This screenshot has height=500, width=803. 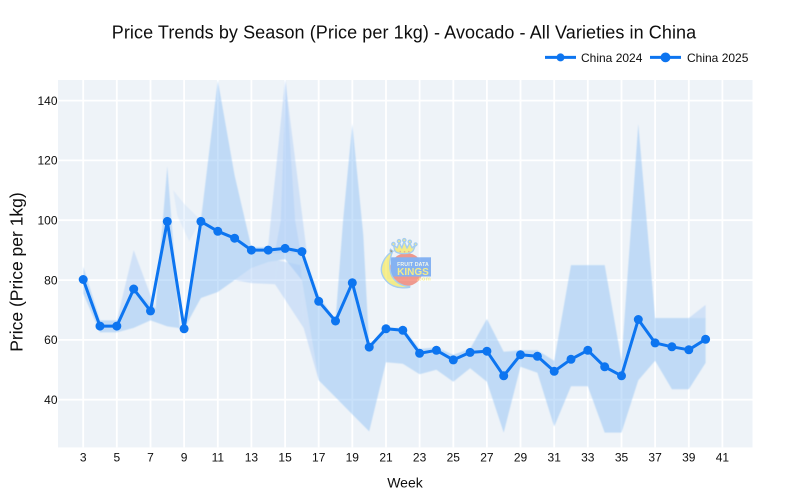 What do you see at coordinates (252, 458) in the screenshot?
I see `svg-text: 13` at bounding box center [252, 458].